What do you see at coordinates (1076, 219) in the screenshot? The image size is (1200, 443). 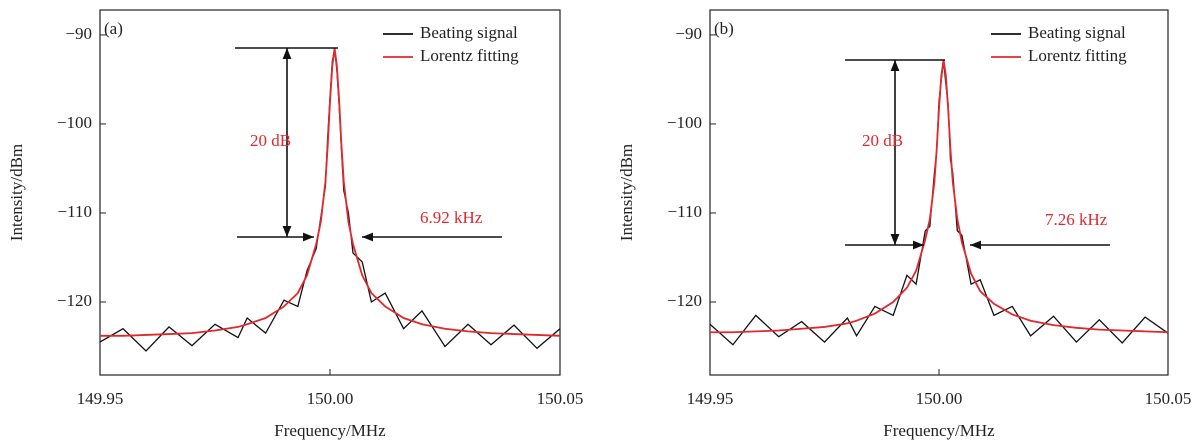 I see `linewidth-annotation: 7.26 kHz` at bounding box center [1076, 219].